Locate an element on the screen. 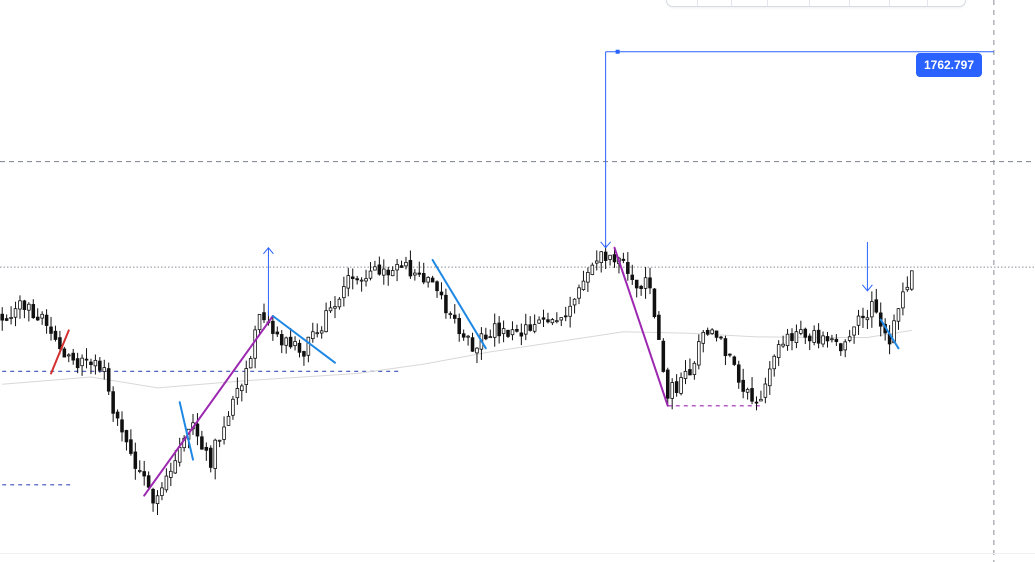 Image resolution: width=1035 pixels, height=562 pixels. target-anchor is located at coordinates (617, 51).